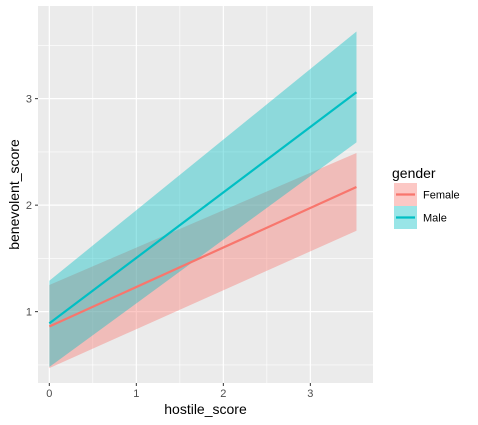  I want to click on x-tick-label: 1, so click(136, 394).